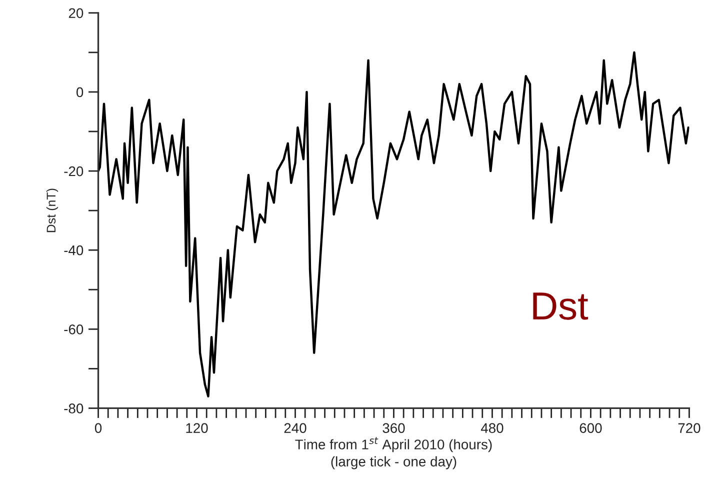 The height and width of the screenshot is (496, 712). What do you see at coordinates (197, 428) in the screenshot?
I see `x-tick-label: 120` at bounding box center [197, 428].